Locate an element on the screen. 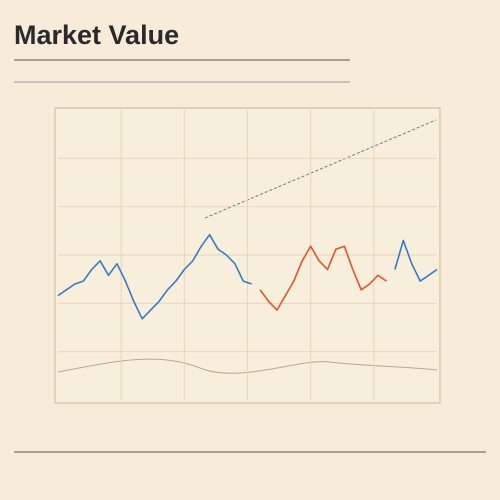 The width and height of the screenshot is (500, 500). baseline-curve is located at coordinates (247, 366).